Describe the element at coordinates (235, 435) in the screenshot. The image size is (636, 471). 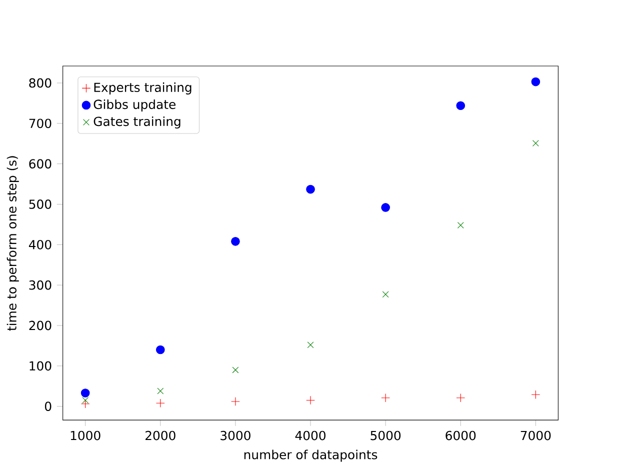
I see `x-tick-label: 3000` at that location.